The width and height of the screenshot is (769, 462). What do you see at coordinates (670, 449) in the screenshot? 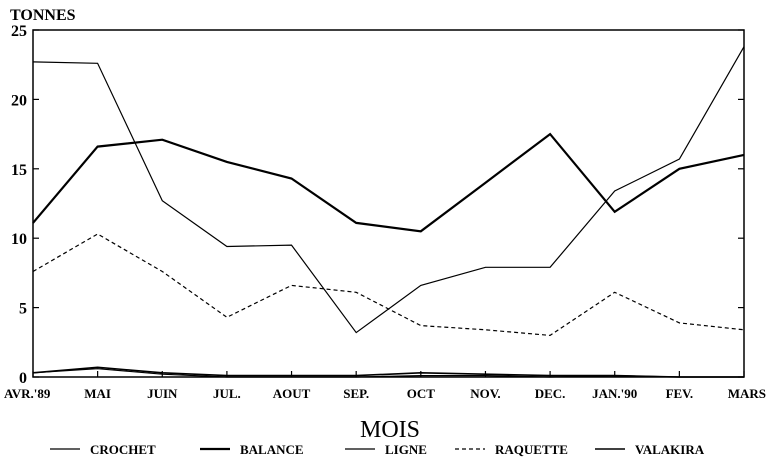
I see `legend-label-valakira: VALAKIRA` at bounding box center [670, 449].